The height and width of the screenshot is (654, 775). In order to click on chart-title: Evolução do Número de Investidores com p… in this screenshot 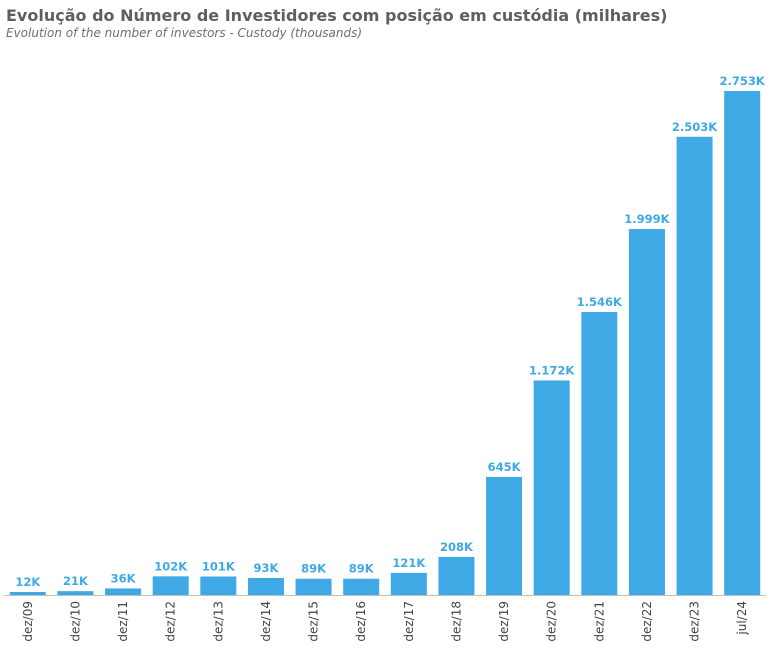, I will do `click(337, 15)`.